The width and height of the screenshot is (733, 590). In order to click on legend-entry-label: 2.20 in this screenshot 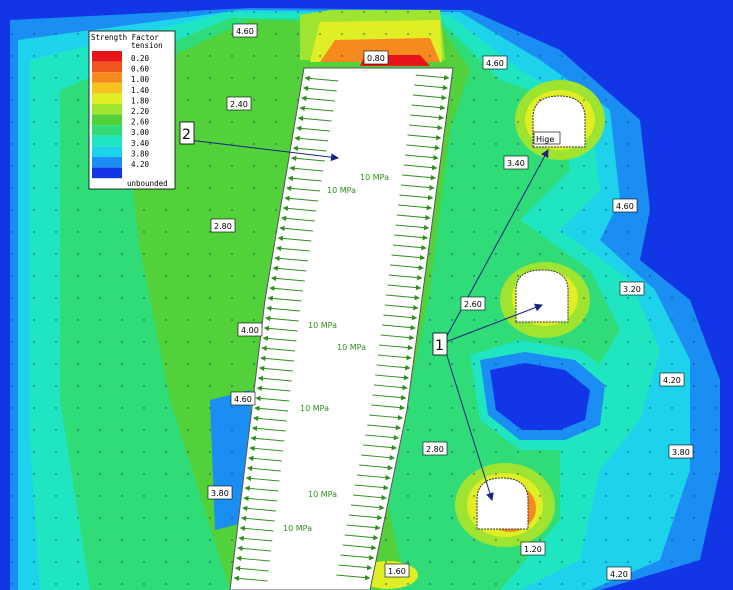, I will do `click(140, 111)`.